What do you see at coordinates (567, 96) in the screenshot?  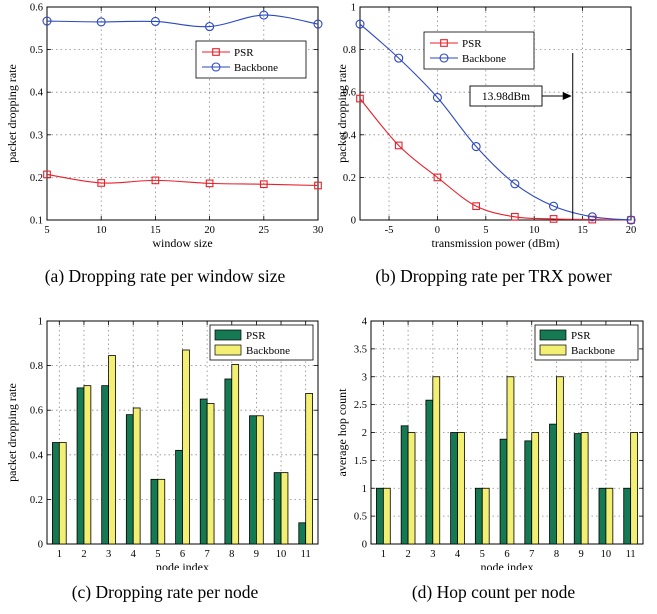 I see `annotation-arrowhead` at bounding box center [567, 96].